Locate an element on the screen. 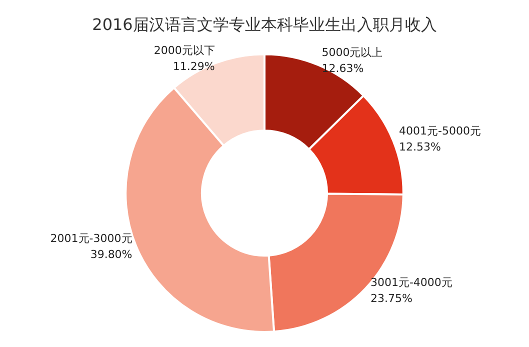  chart-title: 2016届汉语言文学专业本科毕业生出入职月收入 is located at coordinates (264, 24).